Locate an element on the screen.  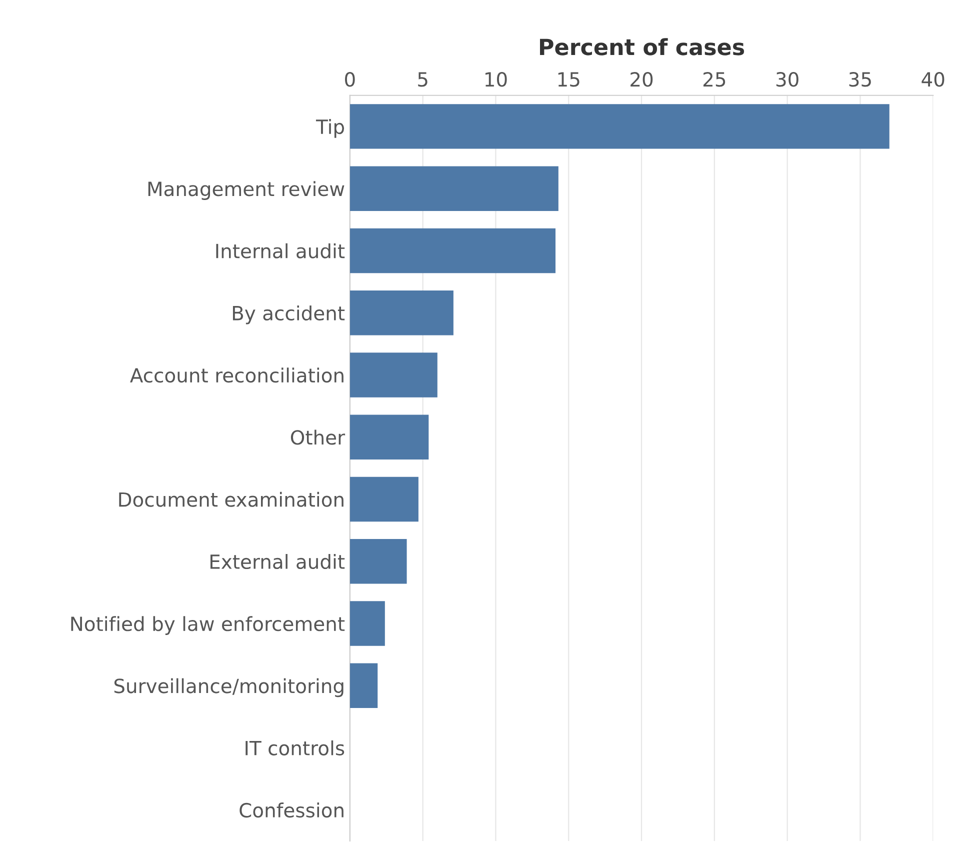
x-tick-label: 15 is located at coordinates (569, 79).